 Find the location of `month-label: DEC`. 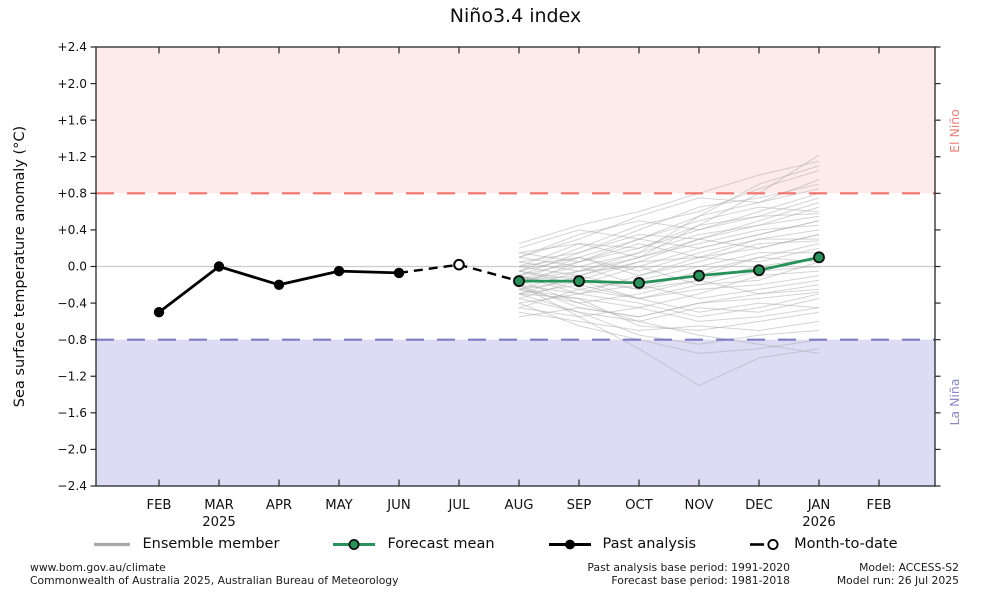

month-label: DEC is located at coordinates (759, 505).